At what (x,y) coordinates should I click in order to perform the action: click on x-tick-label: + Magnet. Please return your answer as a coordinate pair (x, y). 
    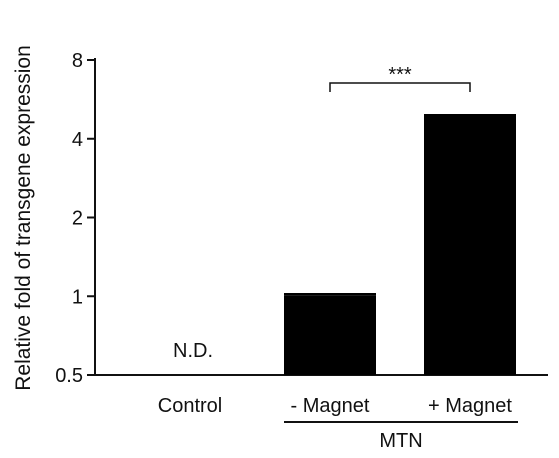
    Looking at the image, I should click on (470, 406).